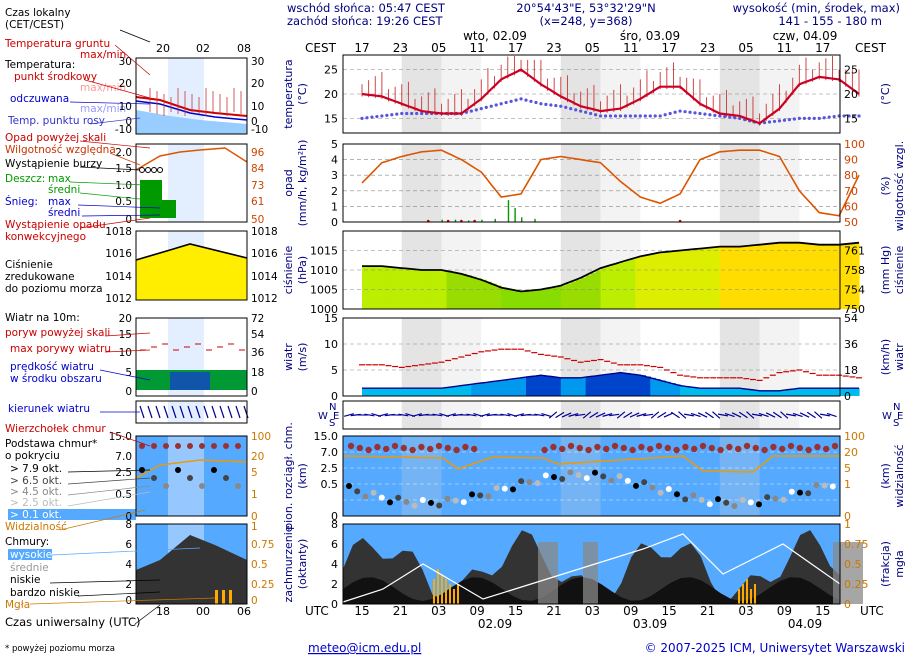 This screenshot has width=910, height=660. I want to click on legend-wind-speed-2: w środku obszaru, so click(56, 379).